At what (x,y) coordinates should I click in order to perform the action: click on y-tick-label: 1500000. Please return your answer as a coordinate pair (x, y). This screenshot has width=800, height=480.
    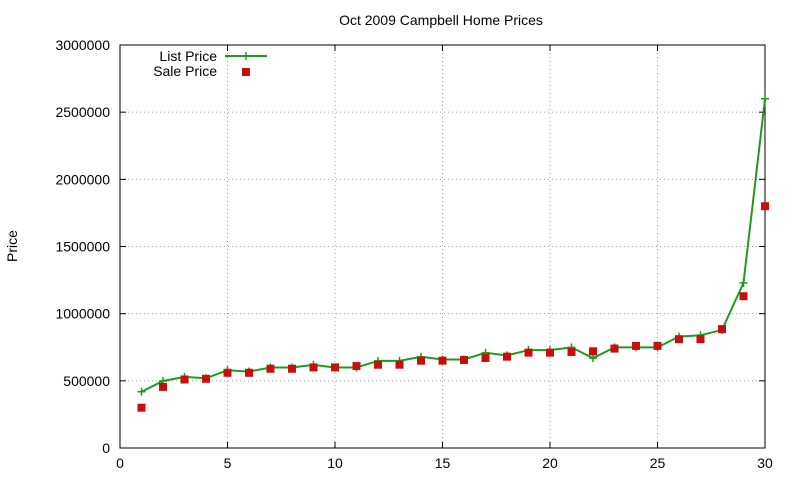
    Looking at the image, I should click on (82, 247).